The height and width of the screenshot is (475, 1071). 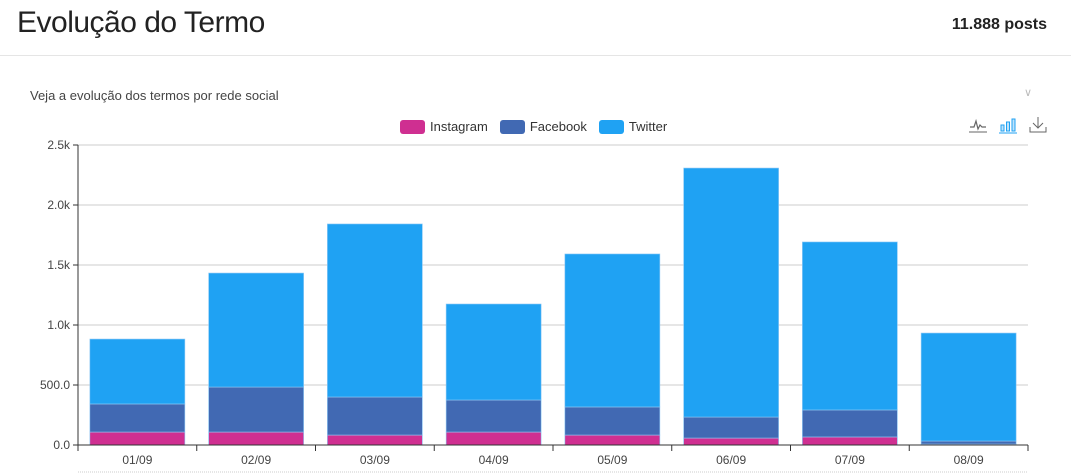 I want to click on download-icon, so click(x=1038, y=125).